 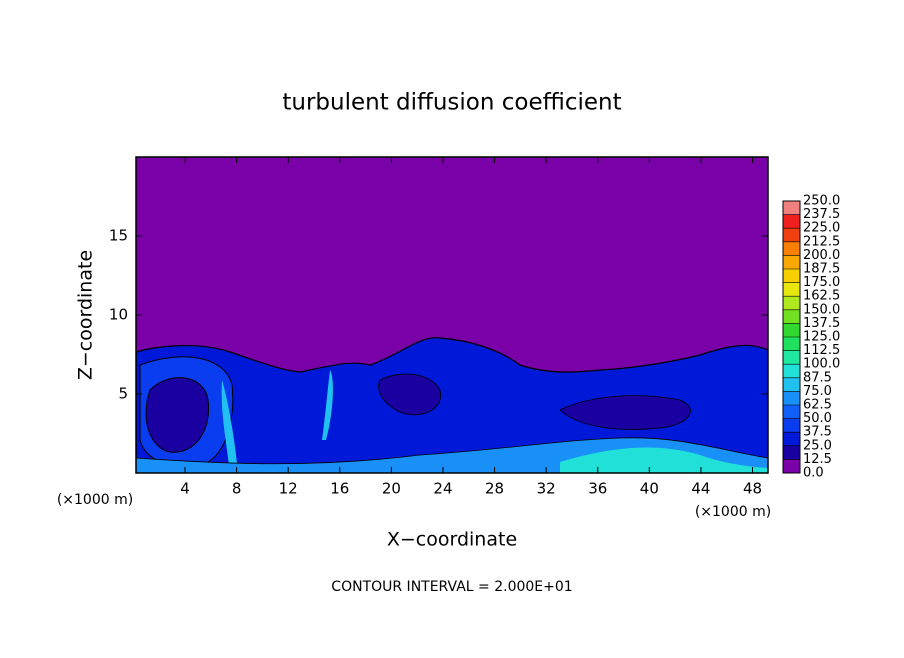 What do you see at coordinates (288, 489) in the screenshot?
I see `x-tick-label: 12` at bounding box center [288, 489].